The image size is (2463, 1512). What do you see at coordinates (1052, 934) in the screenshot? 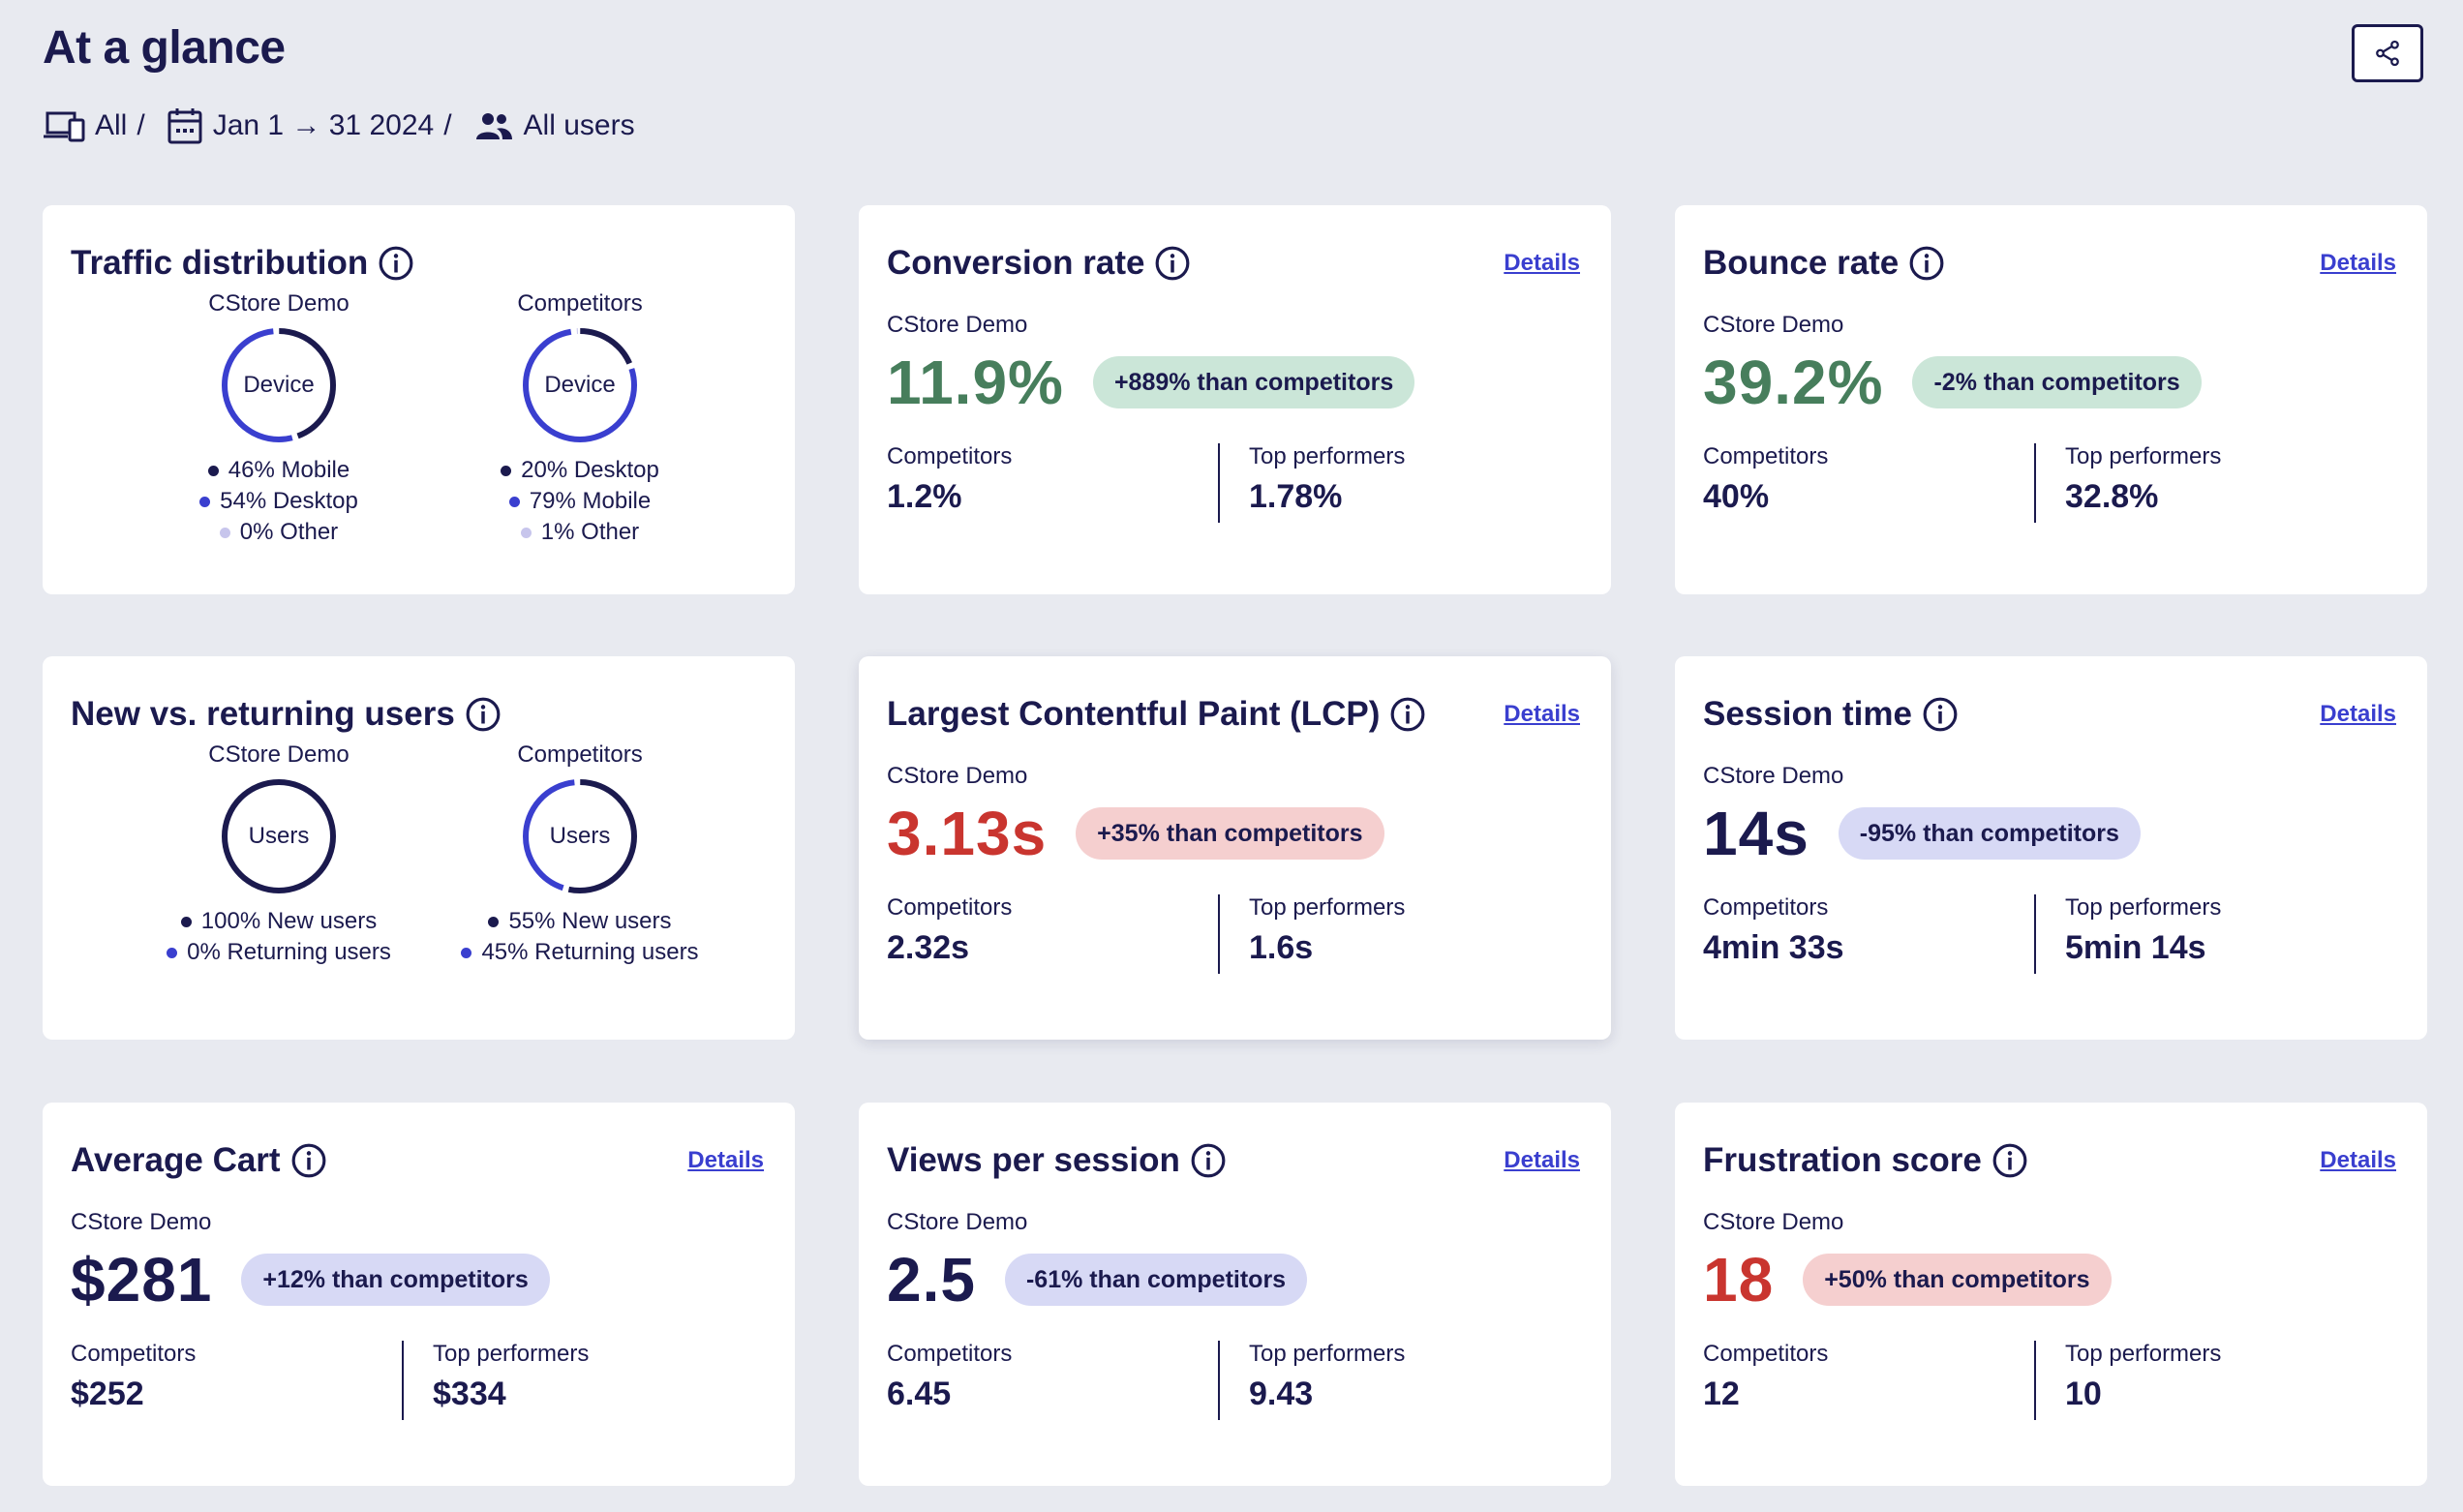
I see `competitors-stat: Competitors 2.32s` at bounding box center [1052, 934].